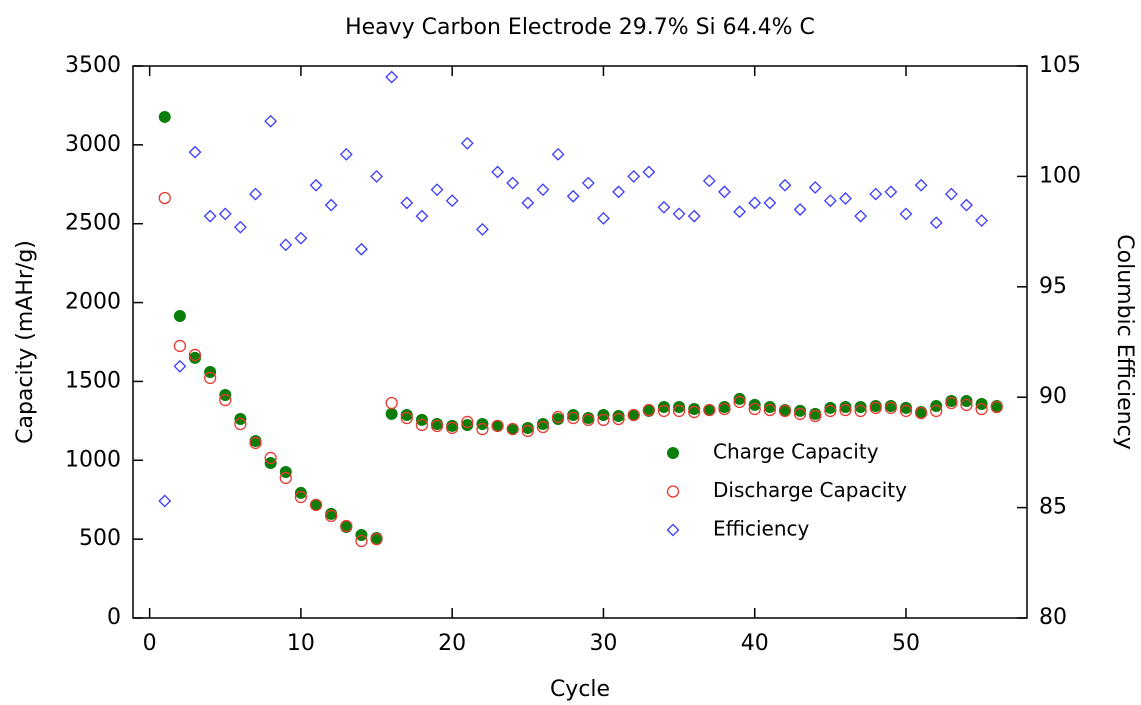  I want to click on y2-tick-label: 105, so click(1060, 65).